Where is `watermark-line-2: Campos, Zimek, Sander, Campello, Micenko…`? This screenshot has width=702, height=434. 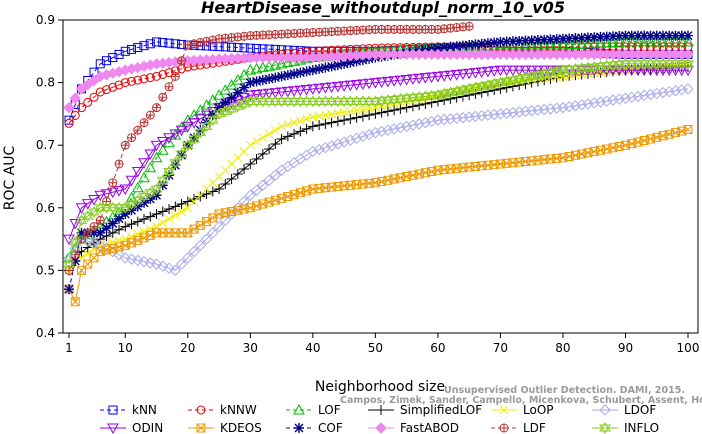
watermark-line-2: Campos, Zimek, Sander, Campello, Micenko… is located at coordinates (521, 400).